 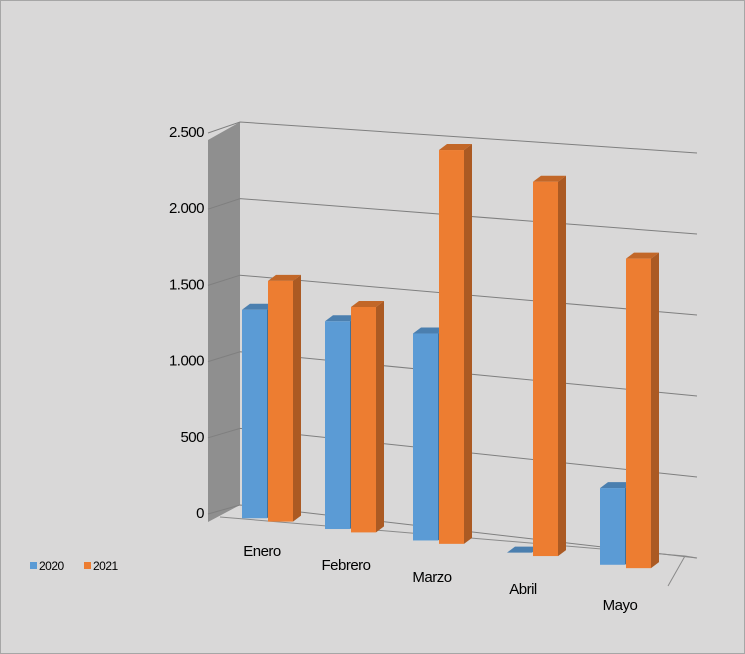 I want to click on x-tick-label: Abril, so click(x=523, y=589).